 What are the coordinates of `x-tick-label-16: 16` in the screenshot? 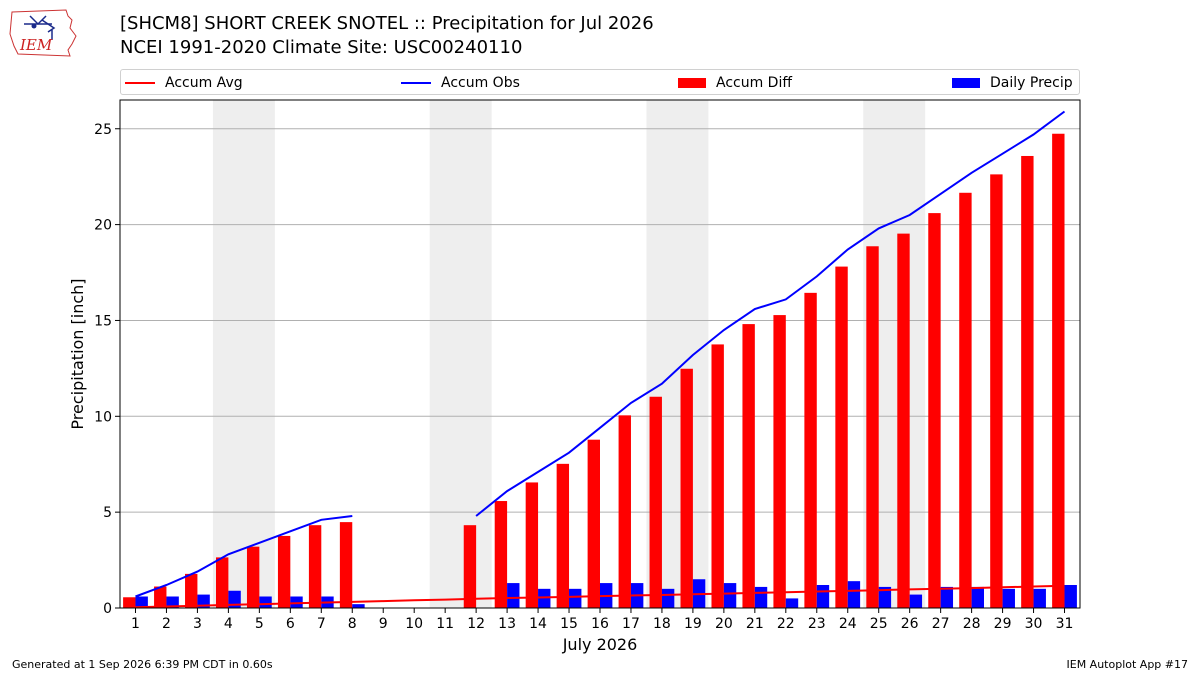 It's located at (600, 624).